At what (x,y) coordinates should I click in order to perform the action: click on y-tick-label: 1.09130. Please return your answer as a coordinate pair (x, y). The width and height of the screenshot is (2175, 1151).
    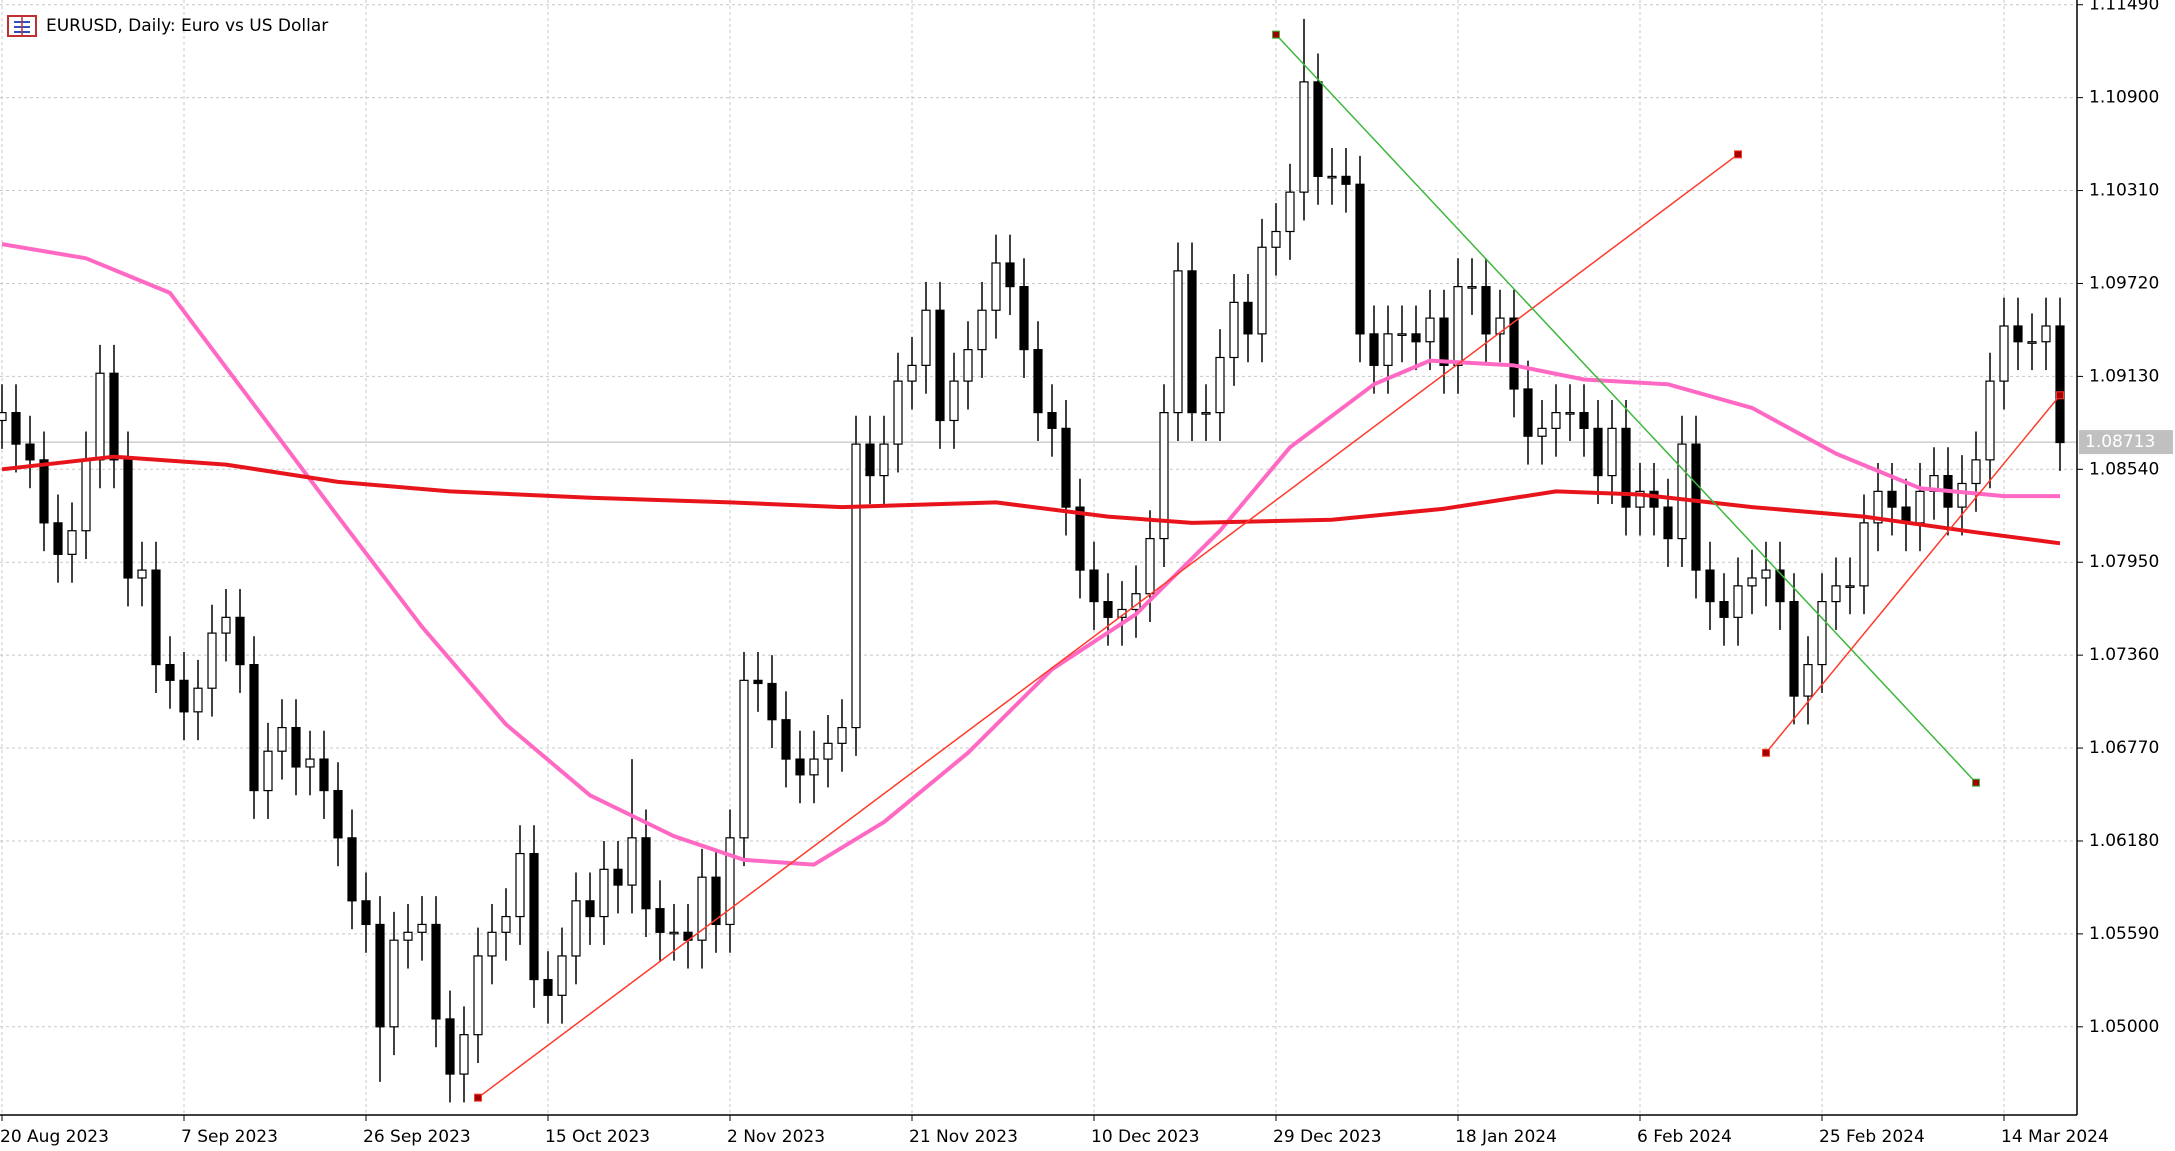
    Looking at the image, I should click on (2124, 376).